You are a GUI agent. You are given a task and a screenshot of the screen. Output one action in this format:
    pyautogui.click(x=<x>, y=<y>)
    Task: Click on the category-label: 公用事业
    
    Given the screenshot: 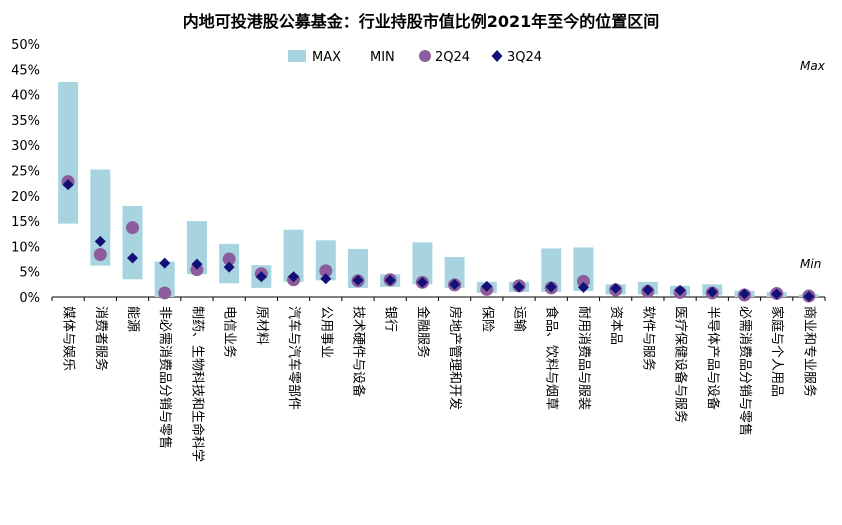 What is the action you would take?
    pyautogui.click(x=325, y=332)
    